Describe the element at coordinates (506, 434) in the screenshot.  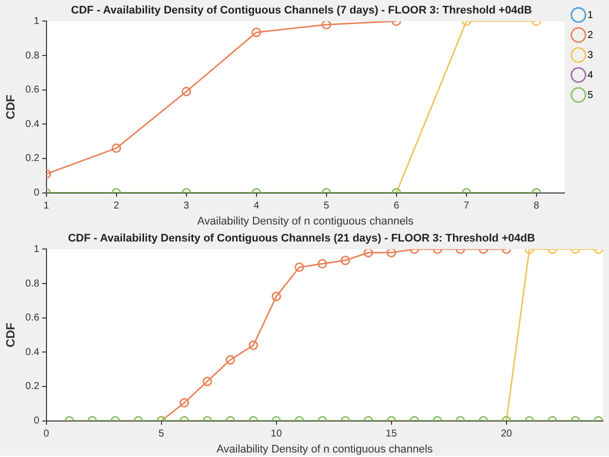
I see `x-tick-label: 20` at that location.